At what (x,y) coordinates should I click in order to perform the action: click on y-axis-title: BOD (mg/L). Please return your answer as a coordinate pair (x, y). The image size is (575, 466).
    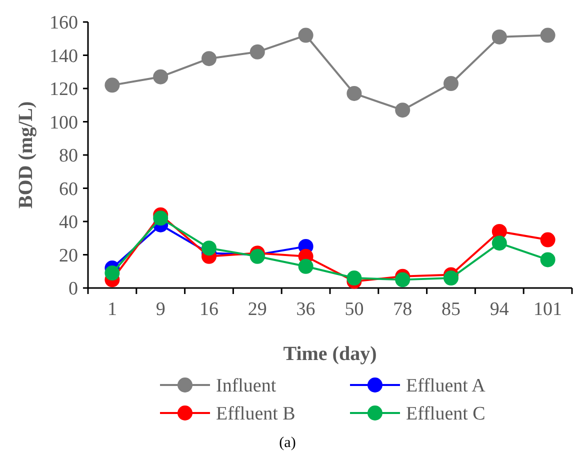
    Looking at the image, I should click on (26, 155).